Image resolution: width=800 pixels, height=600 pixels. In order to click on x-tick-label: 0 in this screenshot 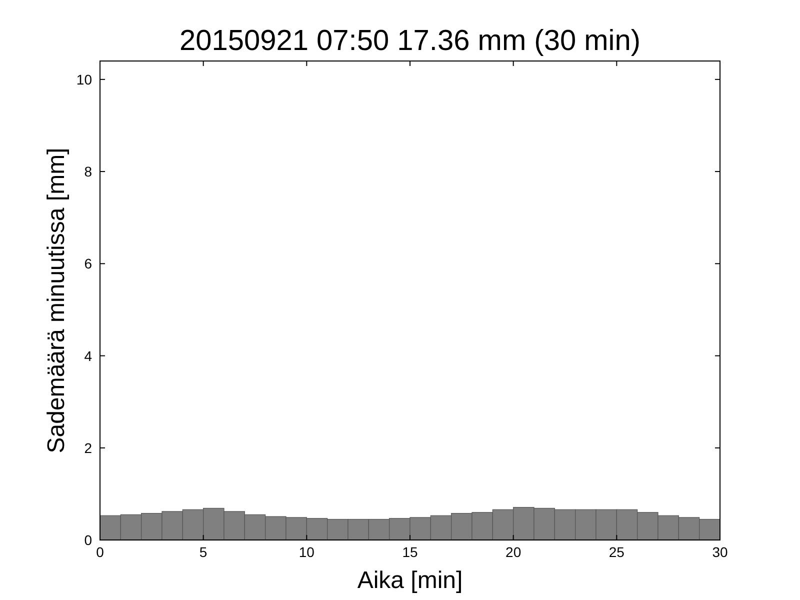, I will do `click(100, 552)`.